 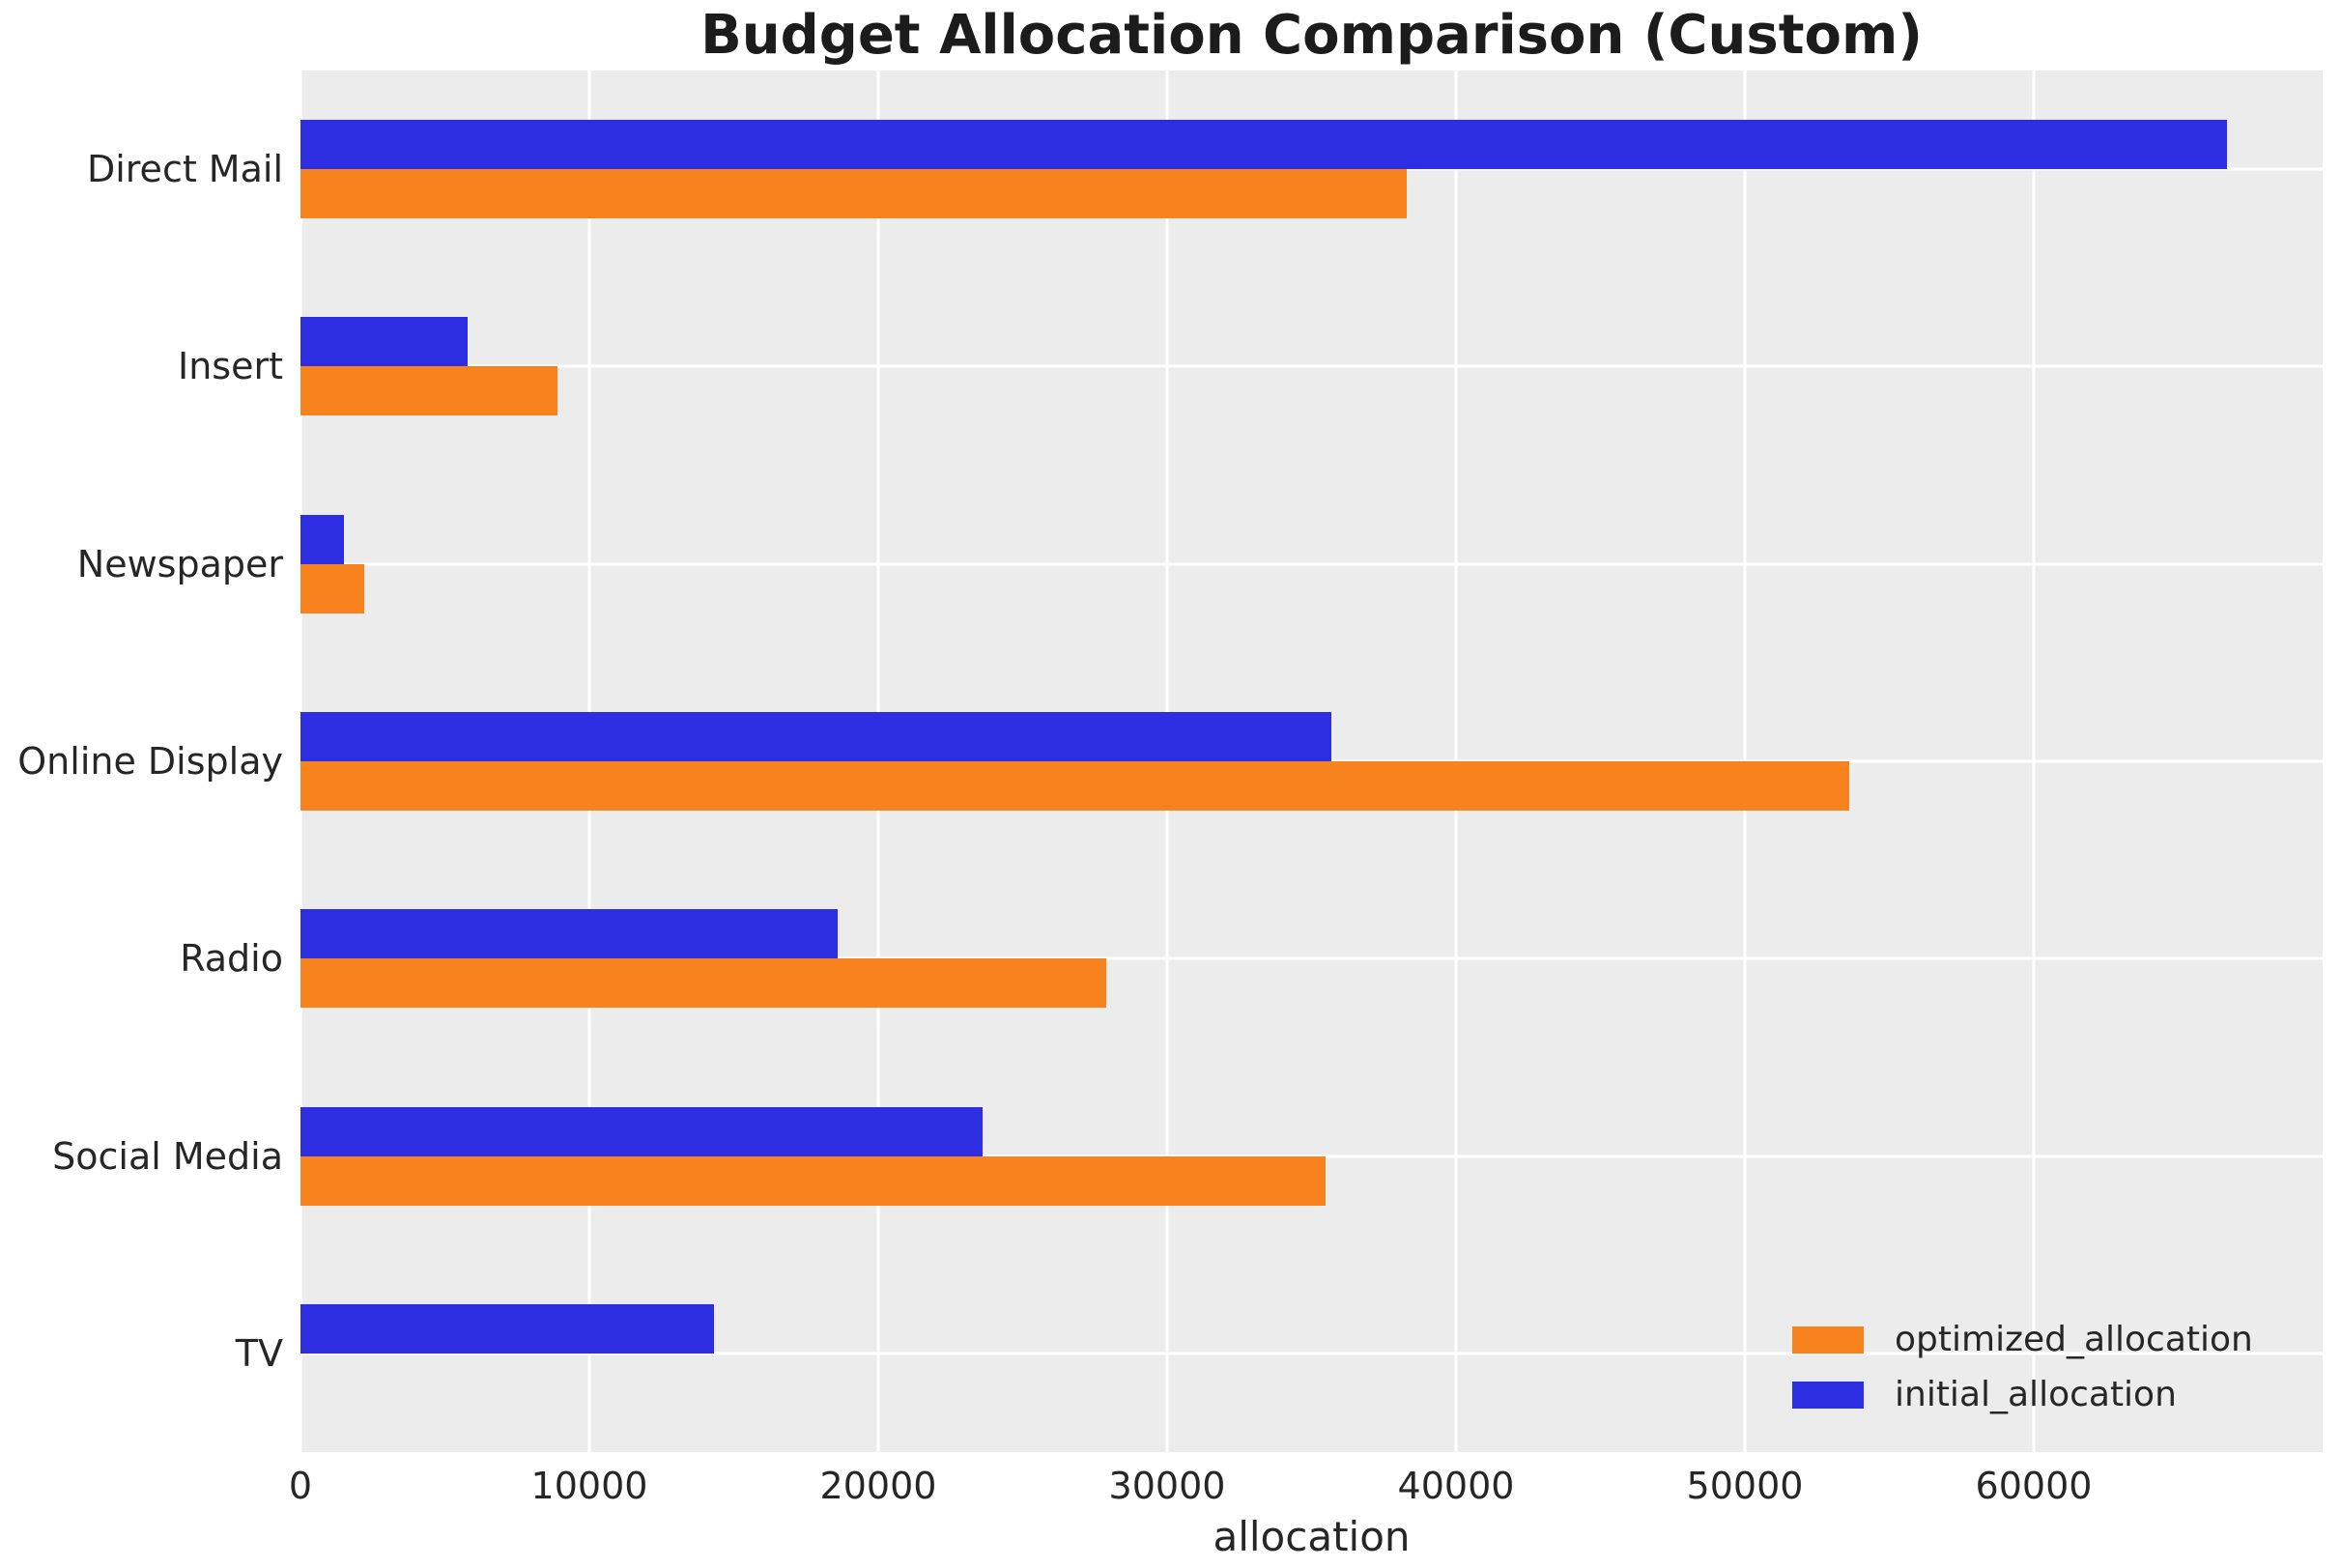 What do you see at coordinates (854, 194) in the screenshot?
I see `bar-optimized_allocation-direct-mail` at bounding box center [854, 194].